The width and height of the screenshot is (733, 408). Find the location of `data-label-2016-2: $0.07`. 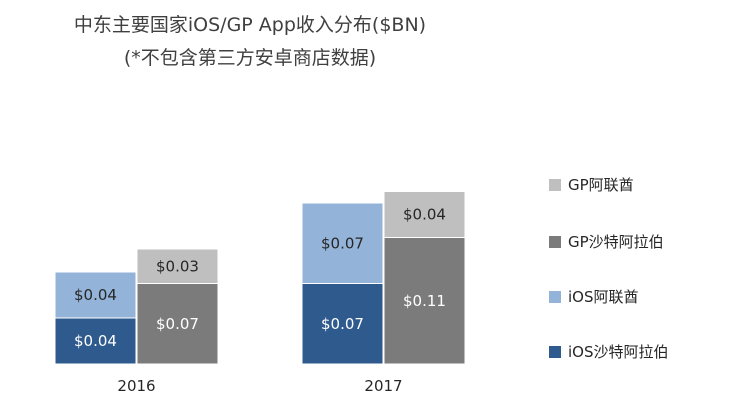

data-label-2016-2: $0.07 is located at coordinates (177, 324).